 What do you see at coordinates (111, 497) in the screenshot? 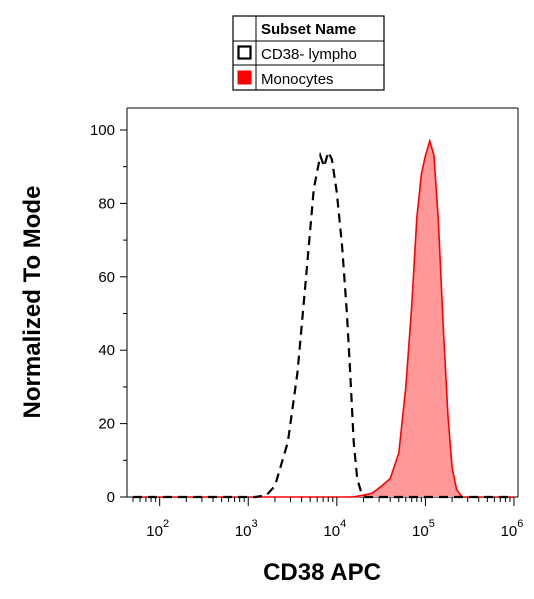
I see `y-tick-label-0: 0` at bounding box center [111, 497].